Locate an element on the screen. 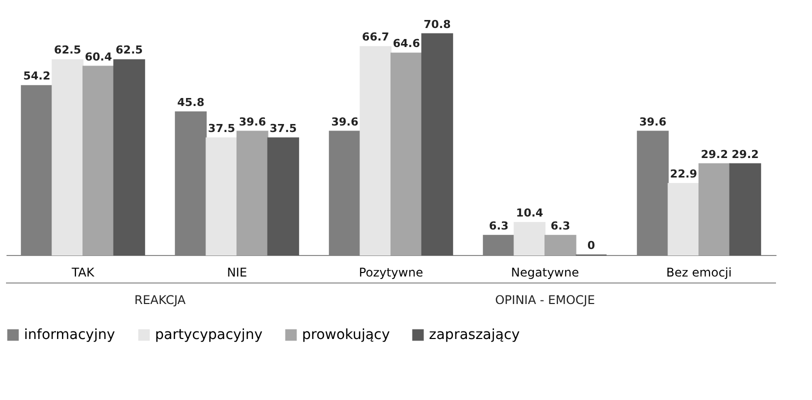  data-label: 60.4 is located at coordinates (98, 57).